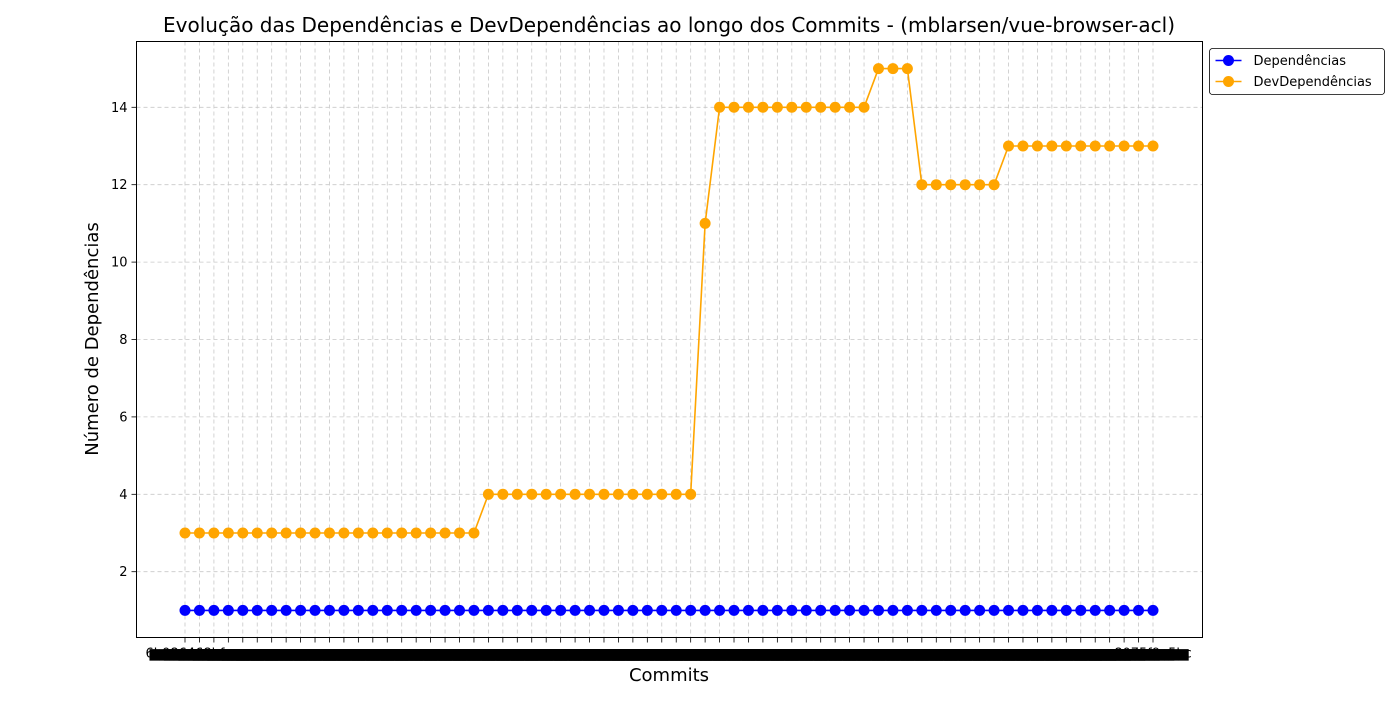 The width and height of the screenshot is (1400, 704). I want to click on y-tick-label: 12, so click(119, 185).